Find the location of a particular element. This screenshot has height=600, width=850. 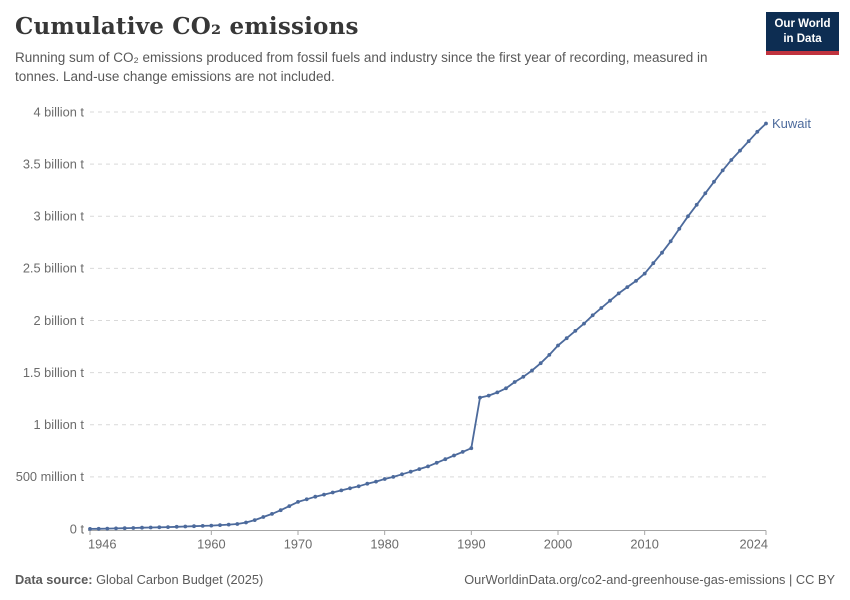

x-tick-label: 2000 is located at coordinates (558, 544).